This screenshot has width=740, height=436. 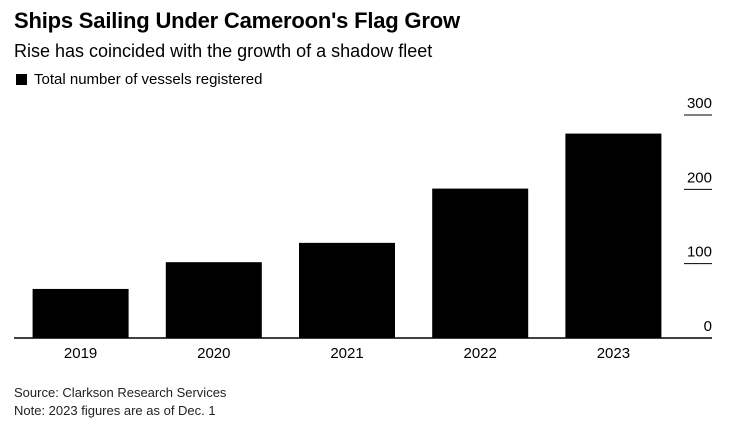 I want to click on y-tick-label: 300, so click(x=699, y=103).